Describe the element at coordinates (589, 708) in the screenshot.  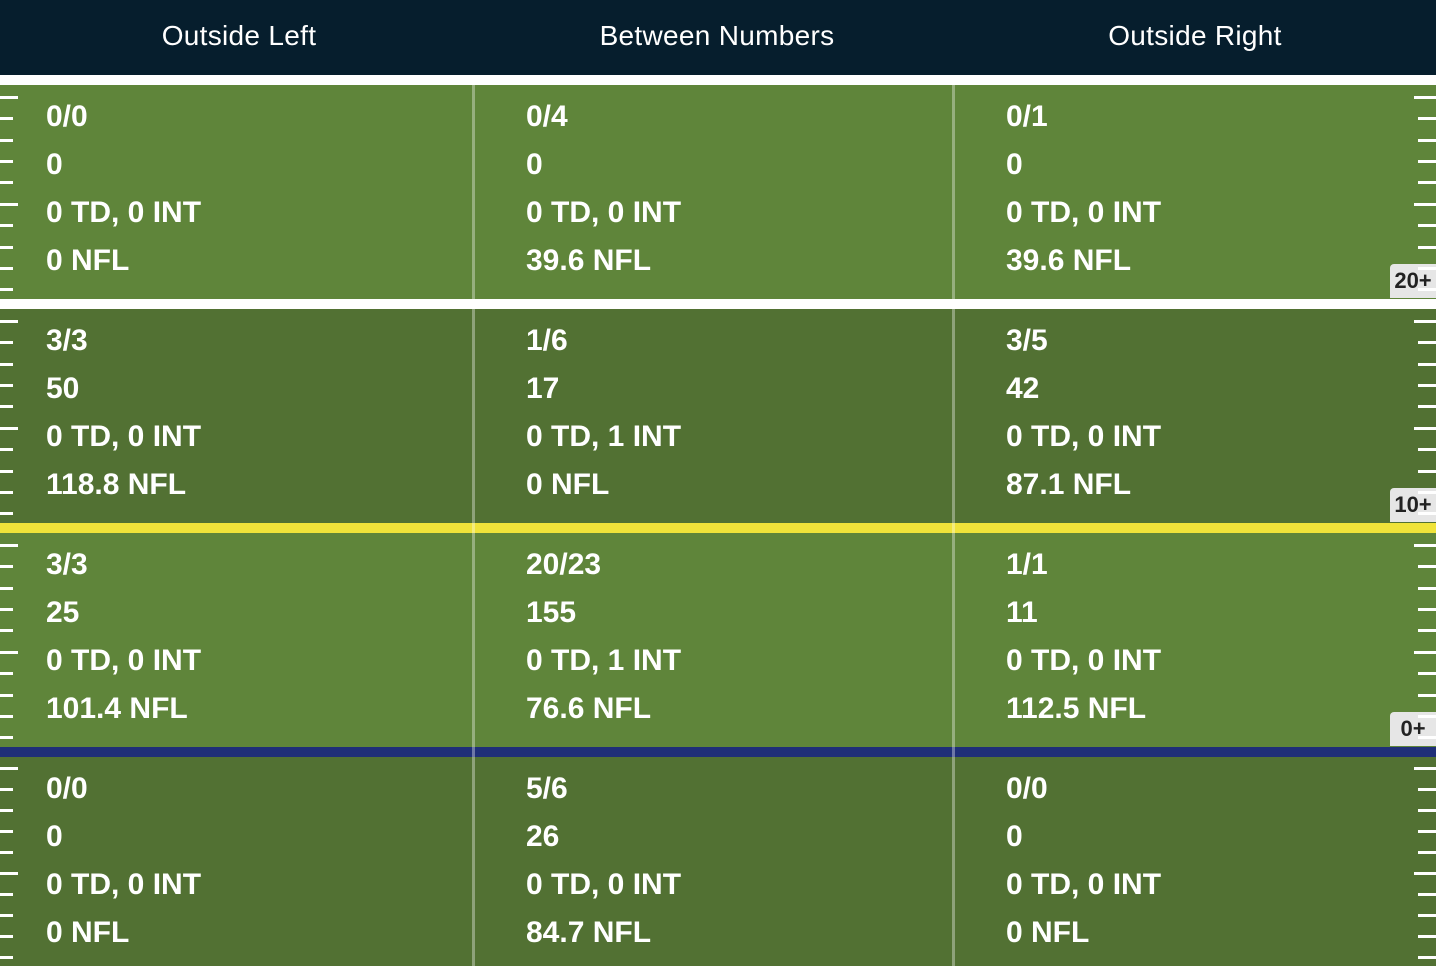
I see `passer-rating: 76.6 NFL` at that location.